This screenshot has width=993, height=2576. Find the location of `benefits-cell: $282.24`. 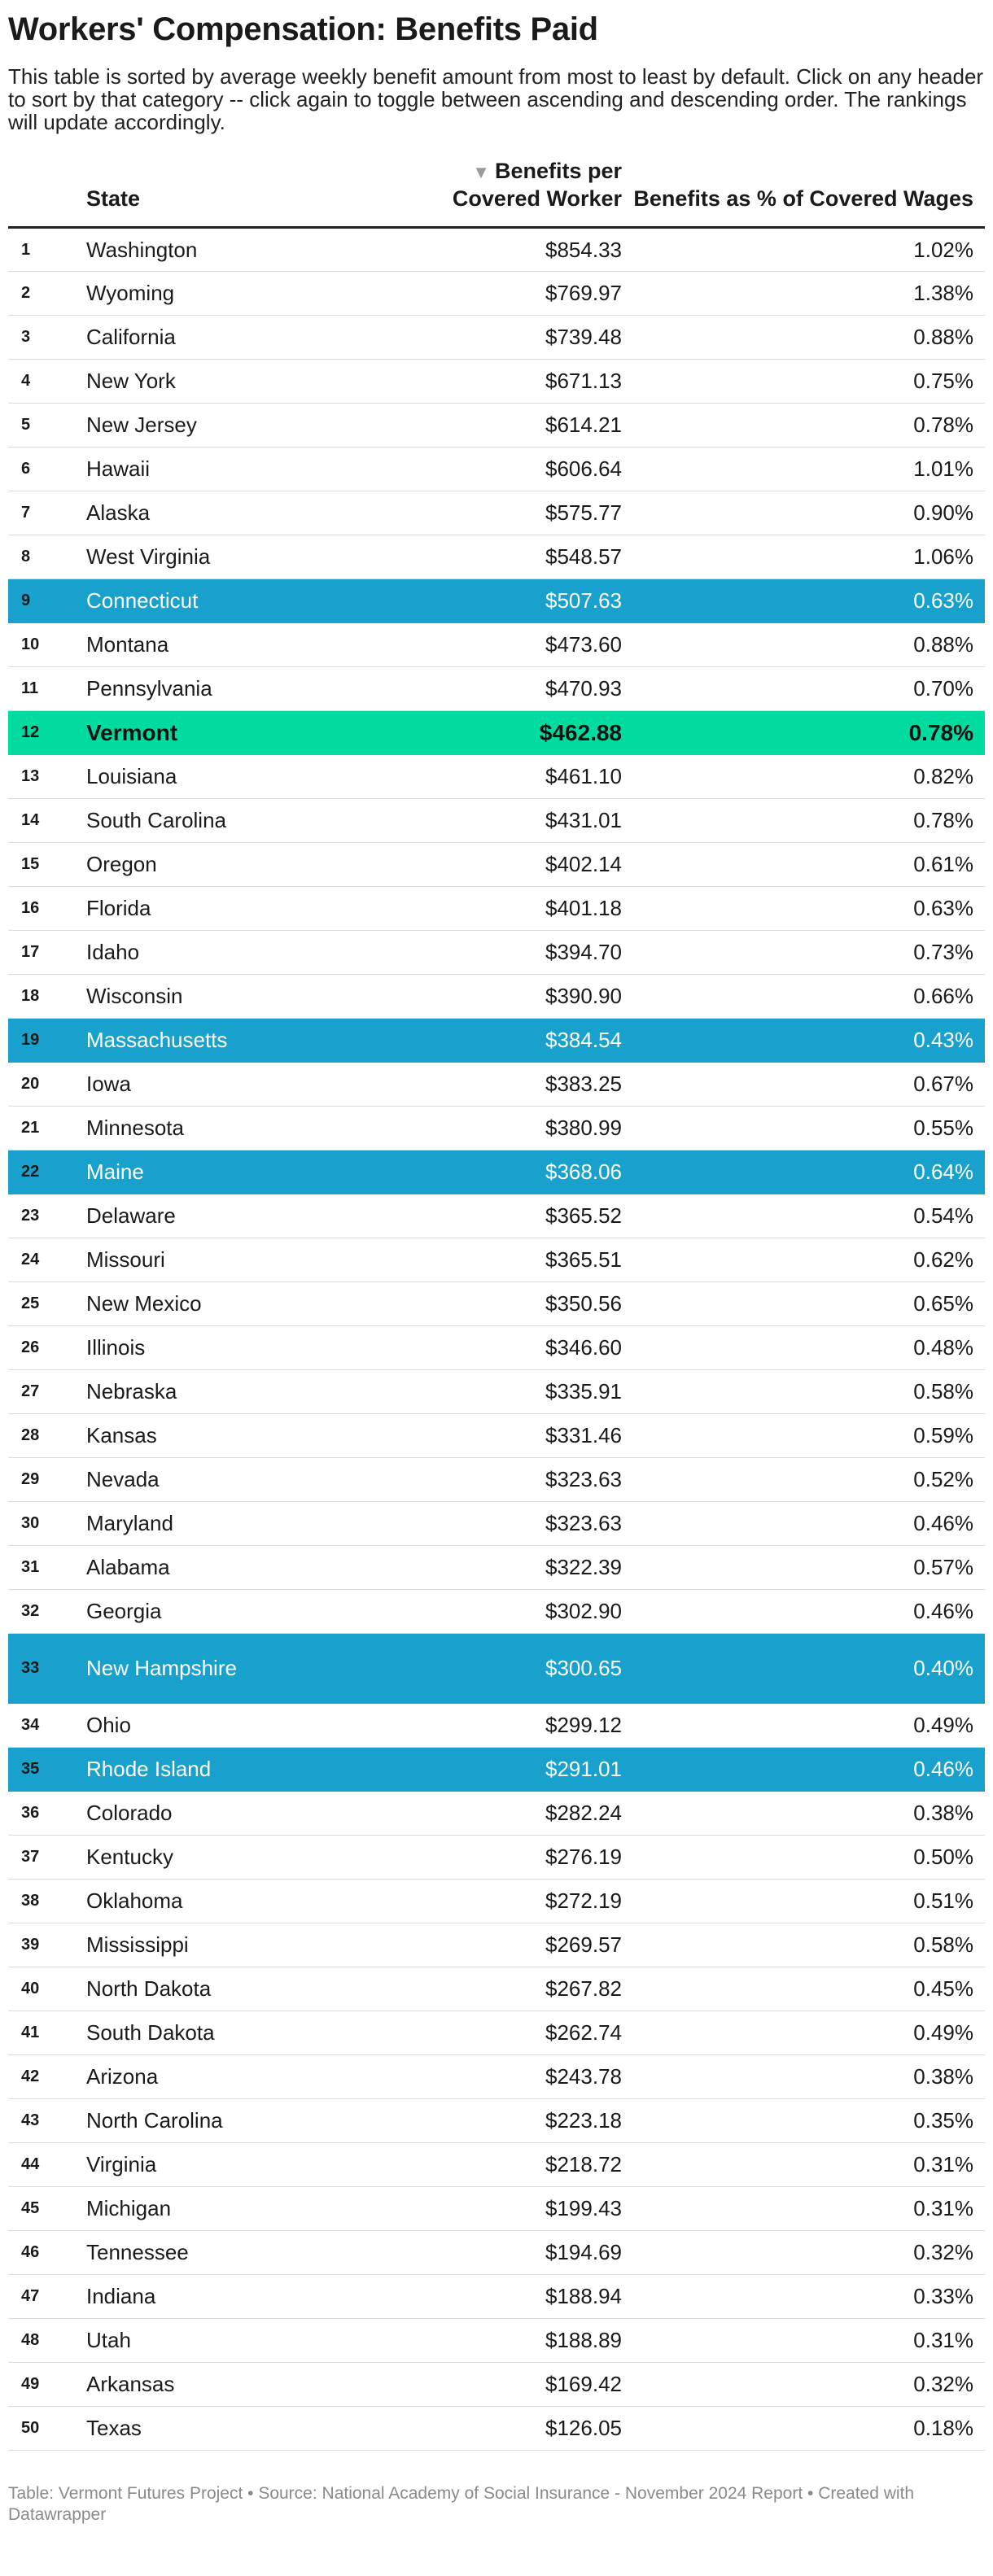

benefits-cell: $282.24 is located at coordinates (514, 1813).